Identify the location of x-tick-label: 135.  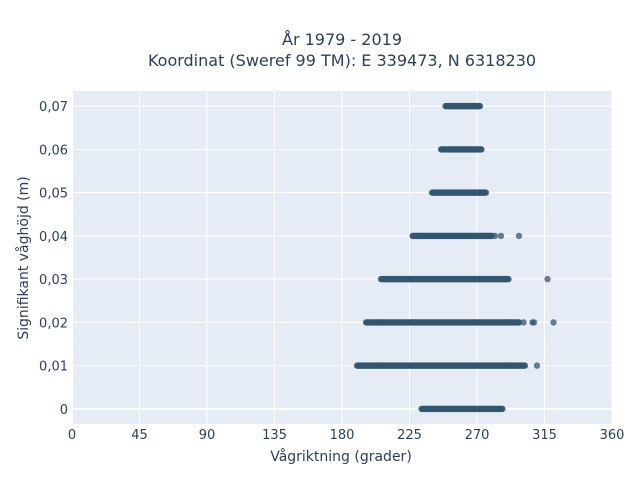
(274, 435).